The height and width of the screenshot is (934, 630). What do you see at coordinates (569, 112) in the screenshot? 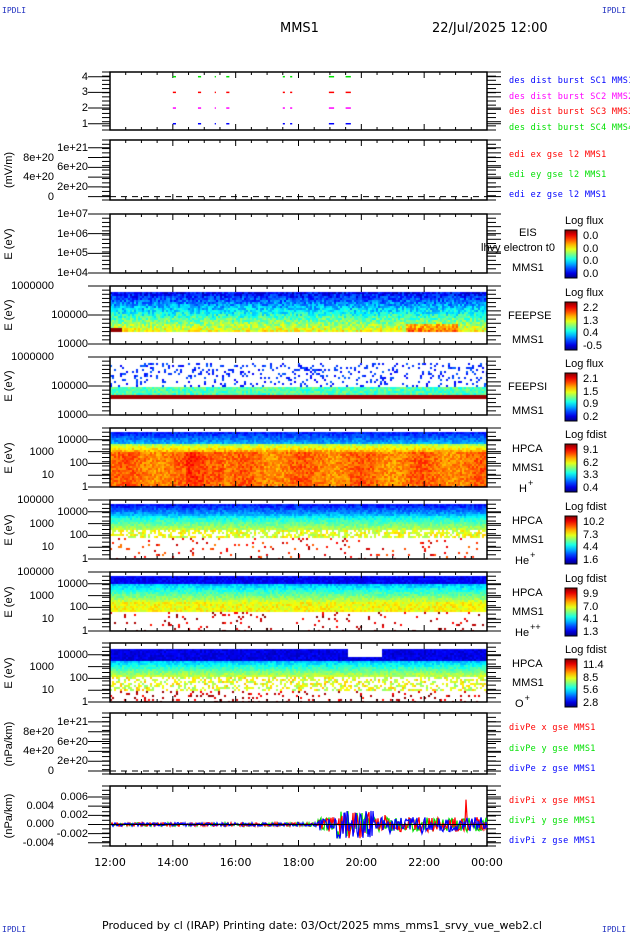
I see `legend-entry: des dist burst SC3 MMS3` at bounding box center [569, 112].